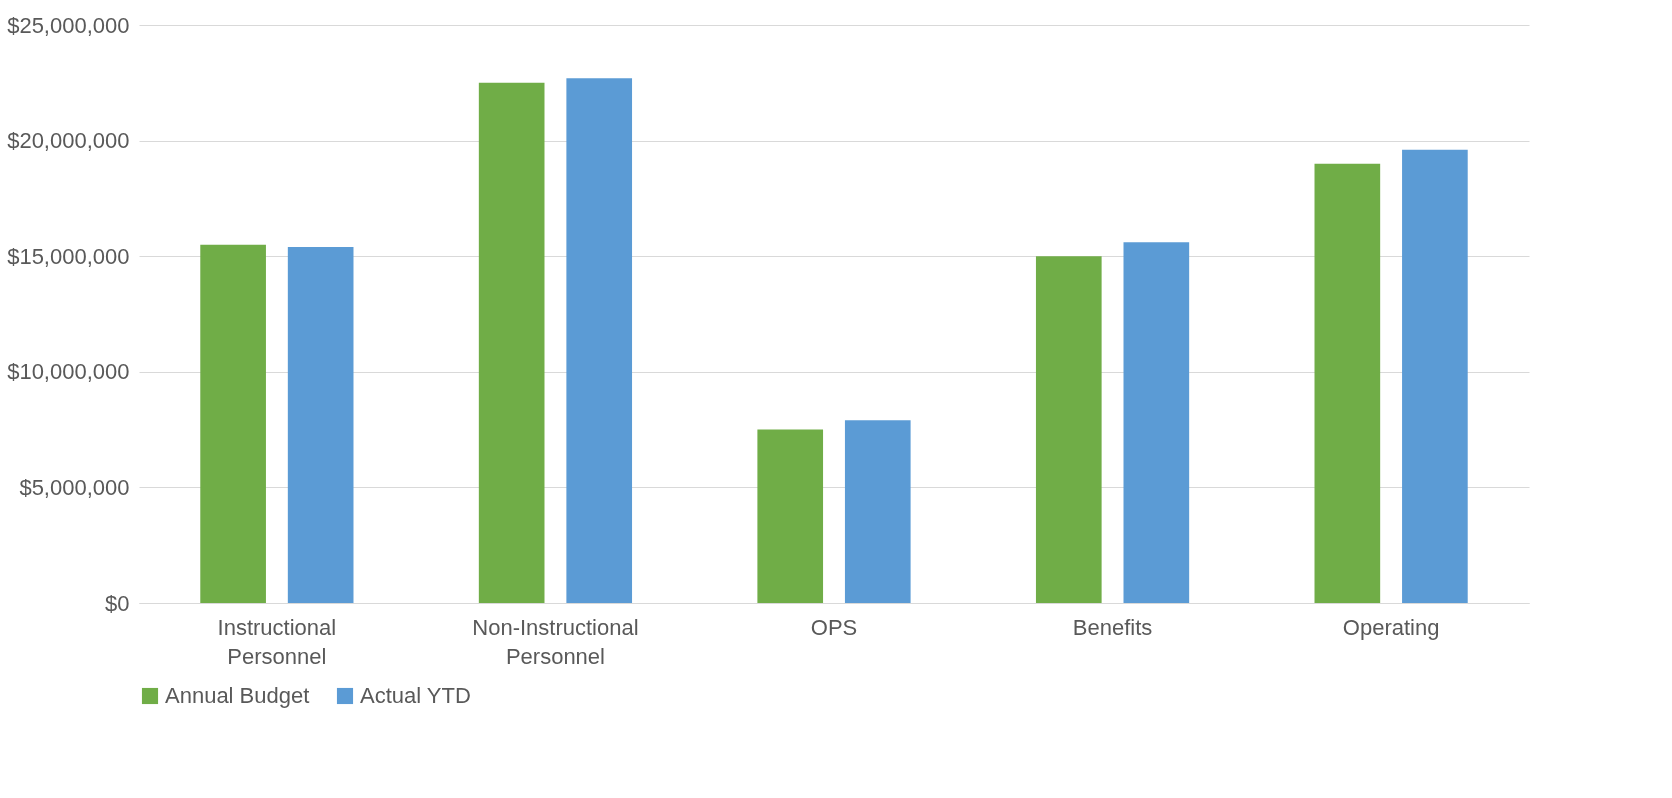  What do you see at coordinates (68, 141) in the screenshot?
I see `y-tick-label: $20,000,000` at bounding box center [68, 141].